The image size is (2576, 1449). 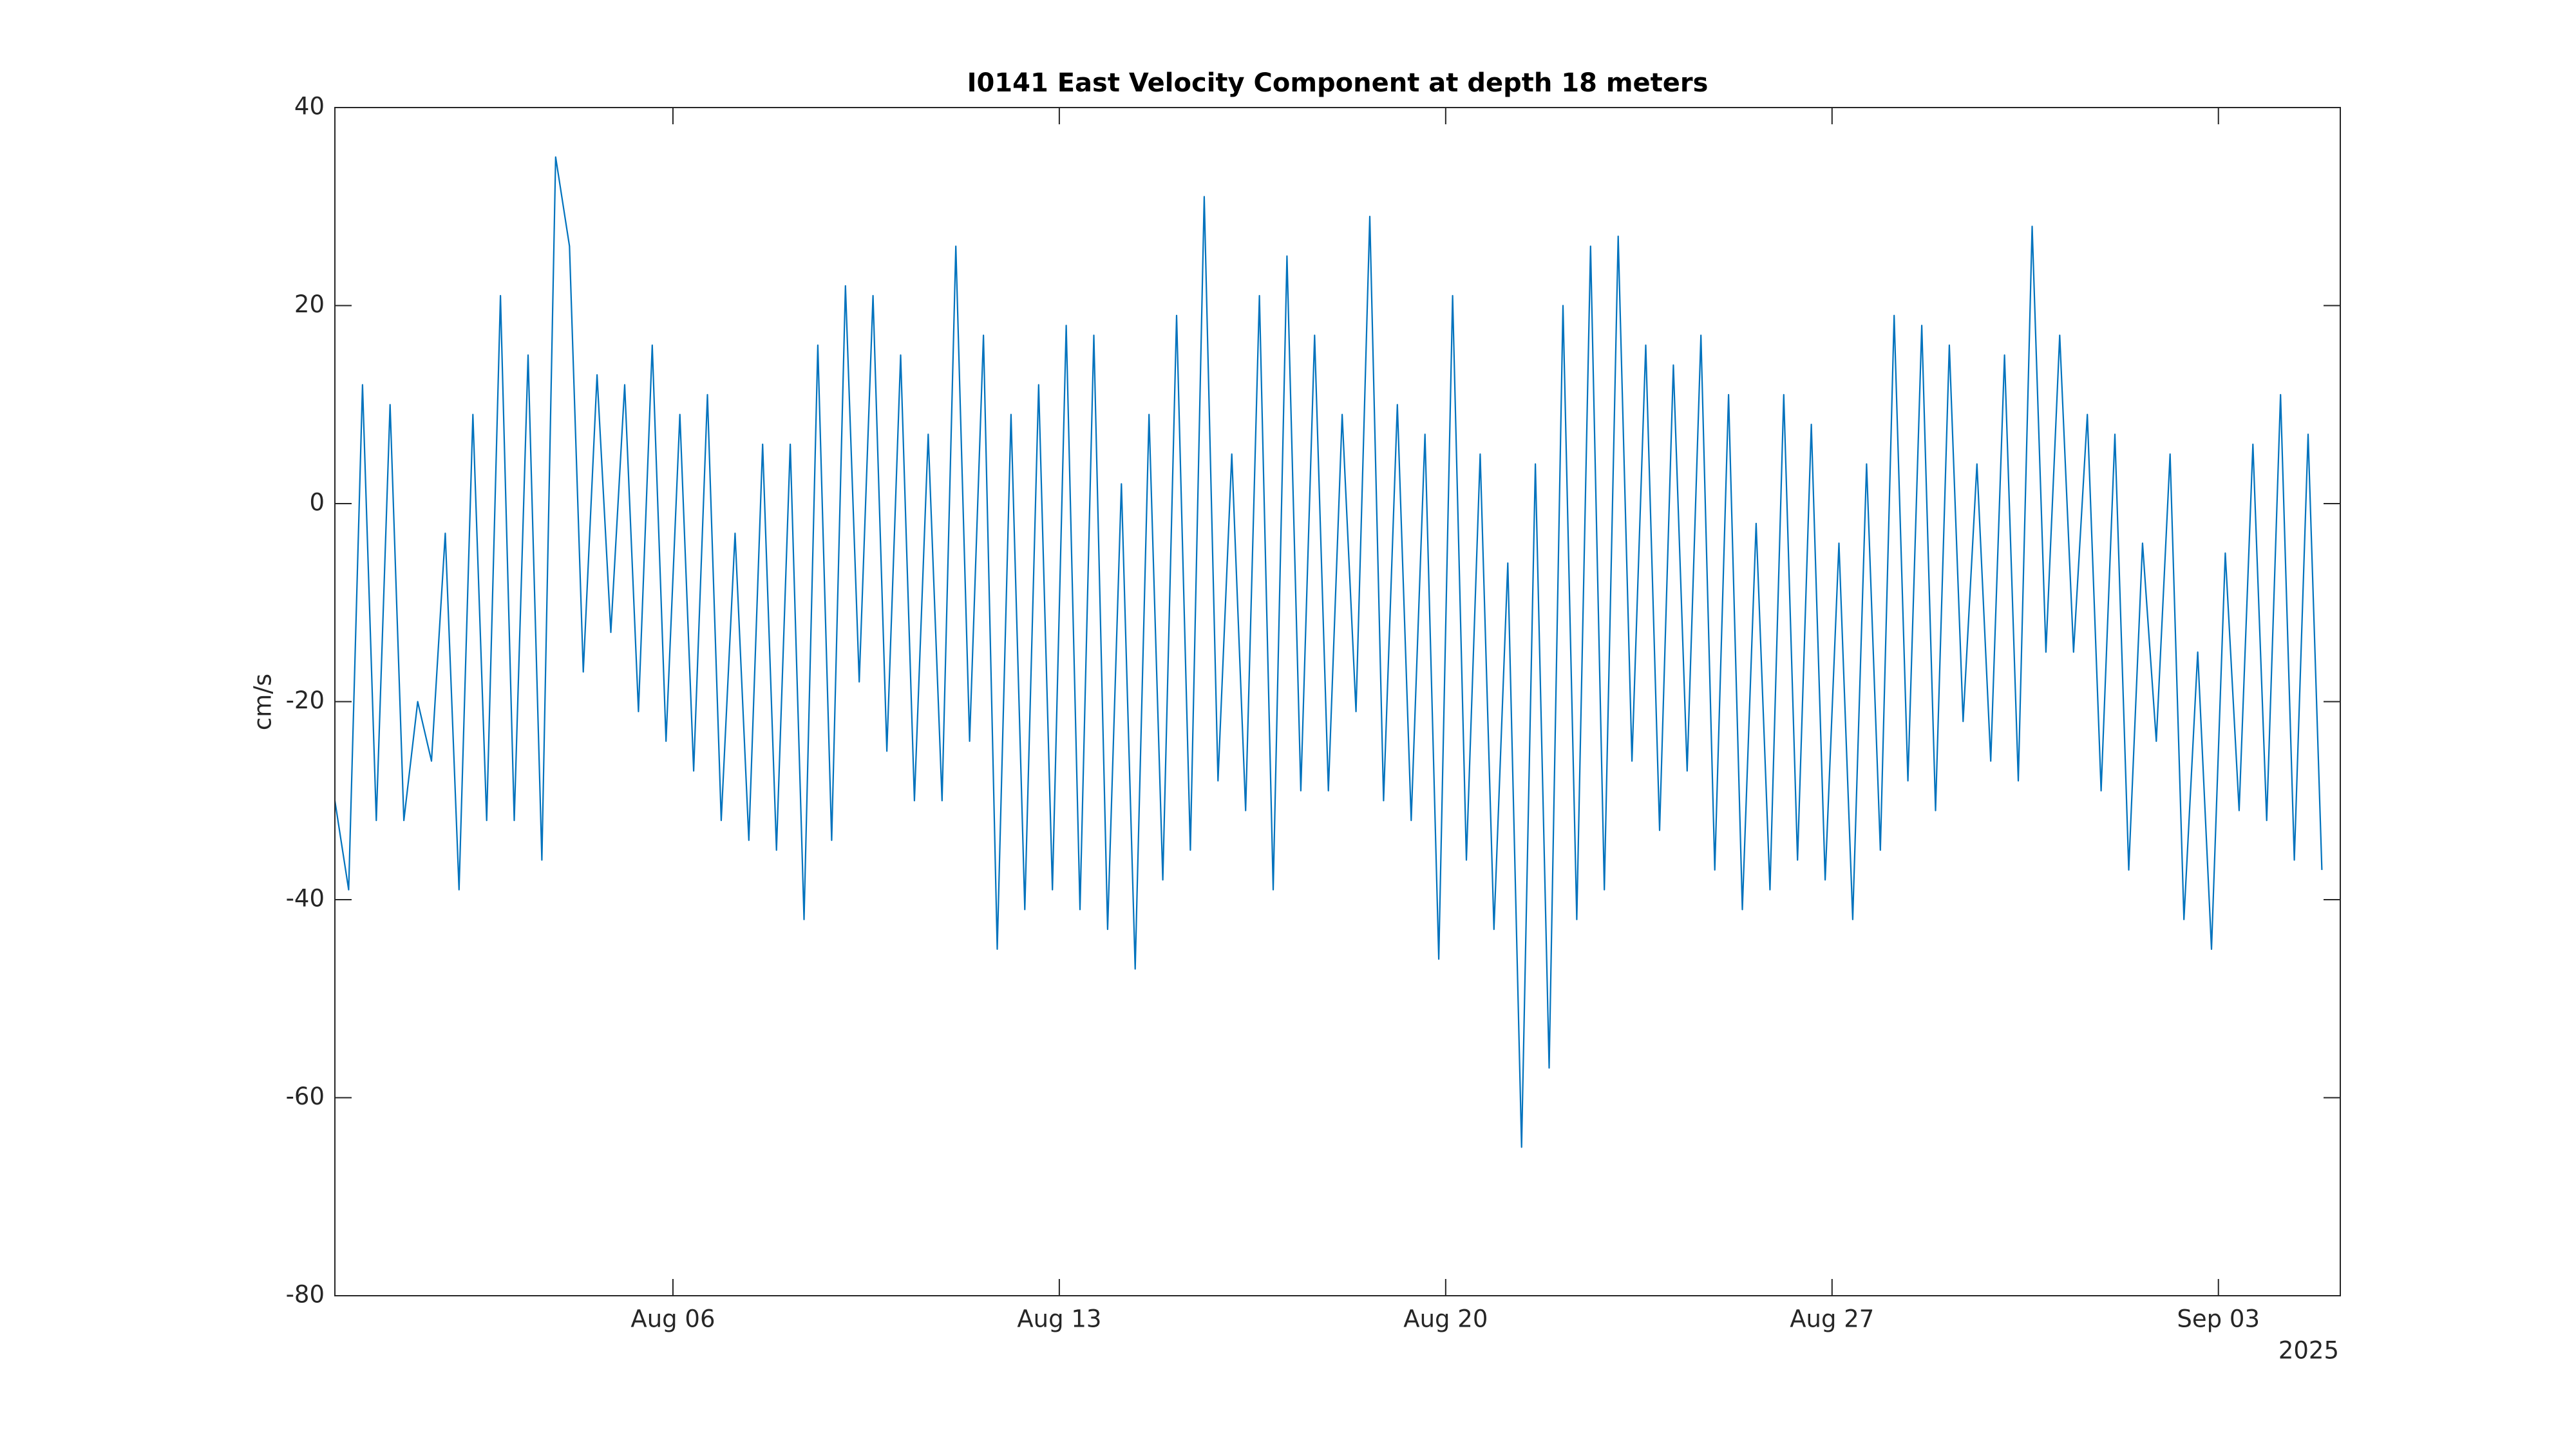 What do you see at coordinates (305, 1295) in the screenshot?
I see `y-tick-label: -80` at bounding box center [305, 1295].